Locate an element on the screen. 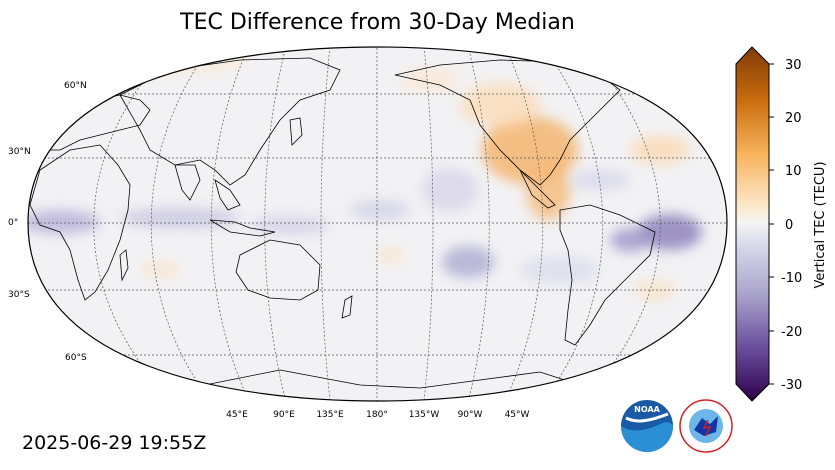 This screenshot has height=470, width=835. cbar-tick-neg30: -30 is located at coordinates (791, 385).